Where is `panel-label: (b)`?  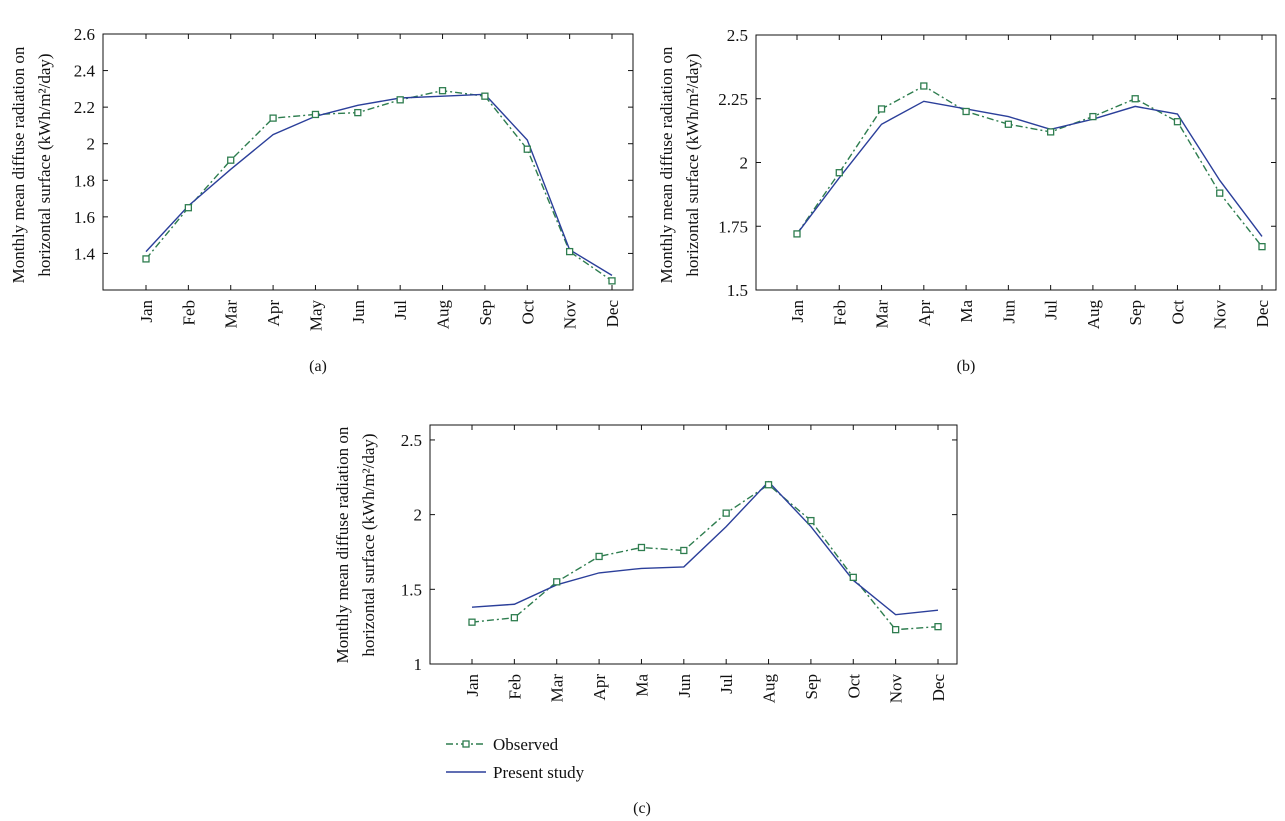
panel-label: (b) is located at coordinates (966, 366).